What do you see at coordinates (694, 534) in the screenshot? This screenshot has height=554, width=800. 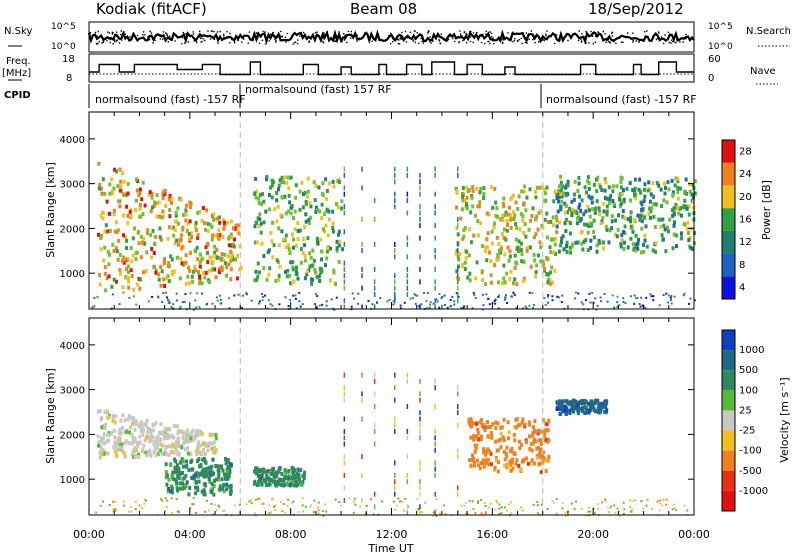 I see `x-tick-label: 00:00` at bounding box center [694, 534].